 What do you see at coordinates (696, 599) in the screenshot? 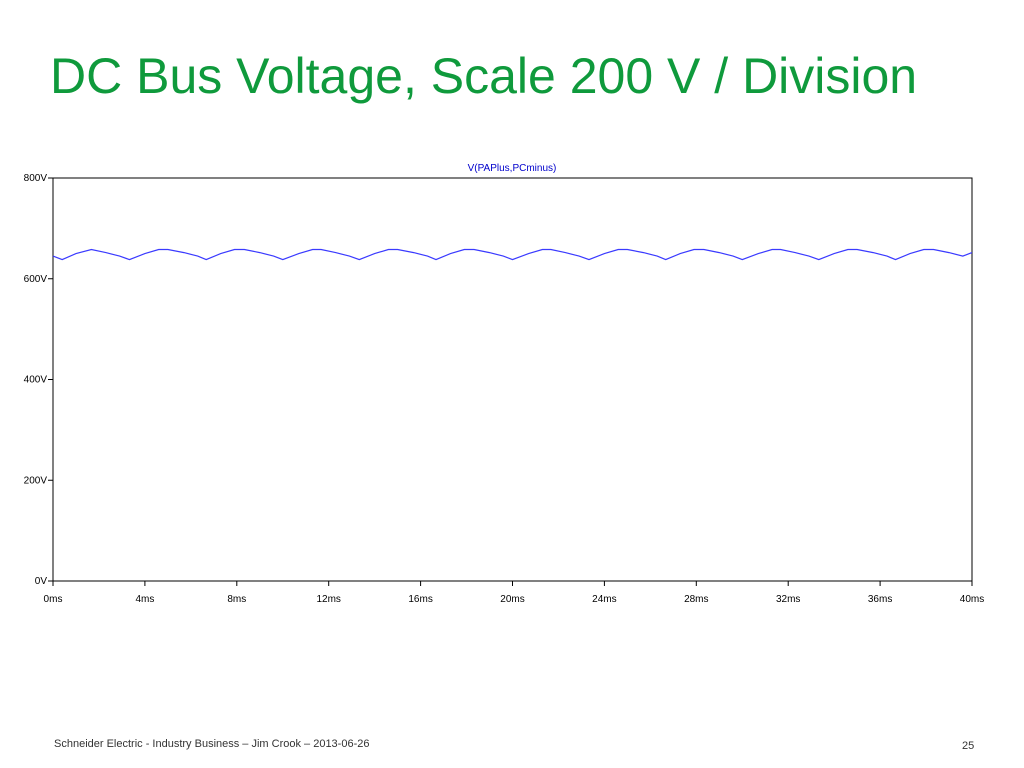
I see `x-tick-label: 28ms` at bounding box center [696, 599].